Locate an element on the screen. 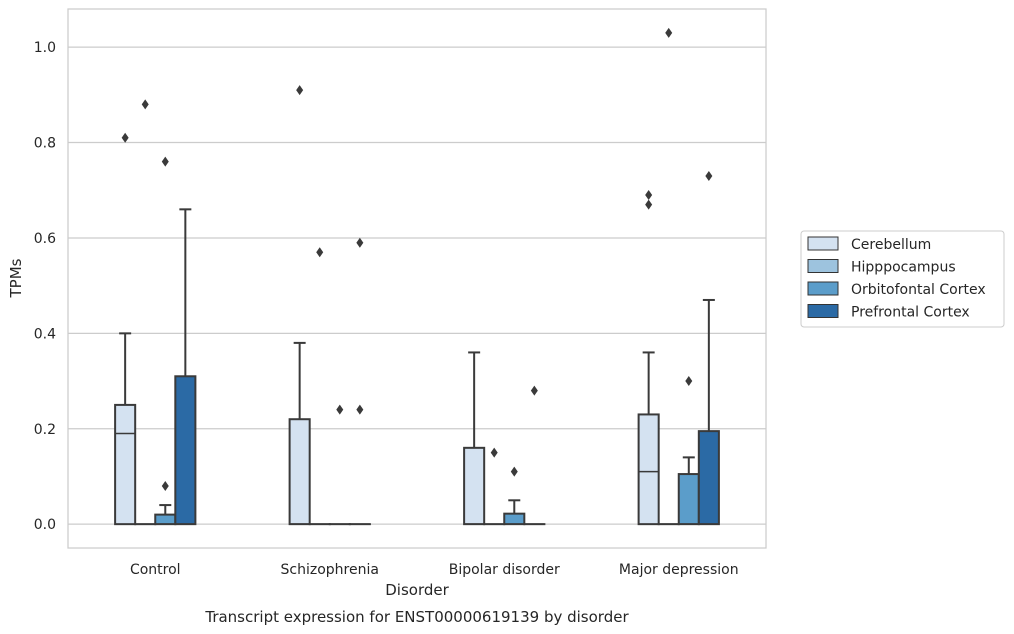  legend-frame is located at coordinates (902, 279).